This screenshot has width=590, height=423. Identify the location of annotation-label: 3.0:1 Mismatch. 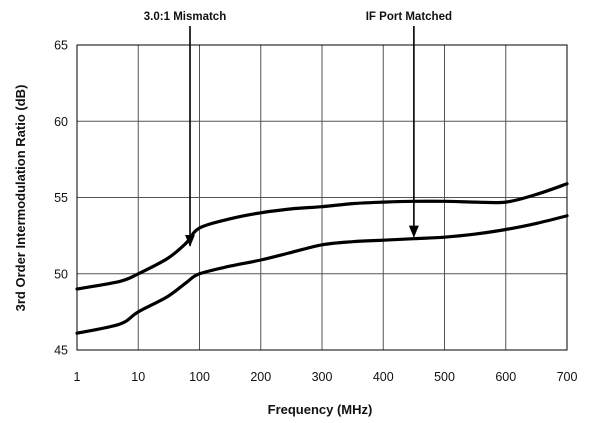
(185, 17).